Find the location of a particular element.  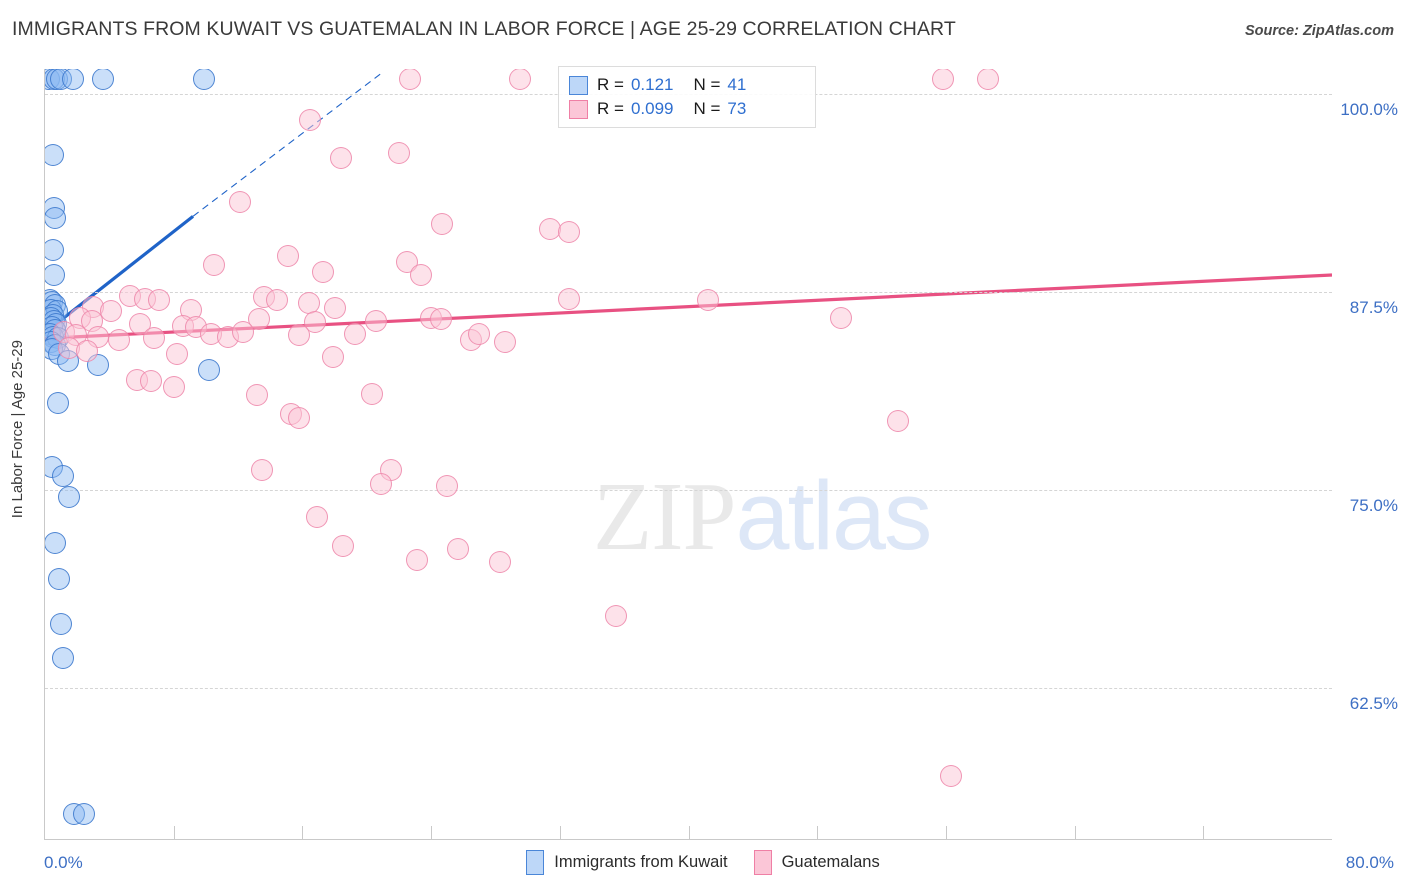

y-axis-title: In Labor Force | Age 25-29 is located at coordinates (17, 429).